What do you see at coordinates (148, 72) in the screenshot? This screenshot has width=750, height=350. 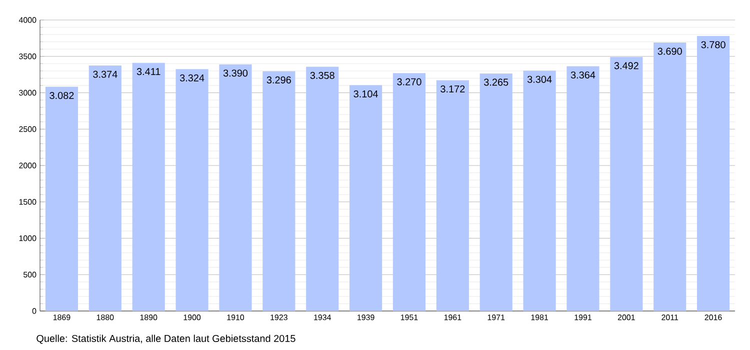 I see `data-label: 3.411` at bounding box center [148, 72].